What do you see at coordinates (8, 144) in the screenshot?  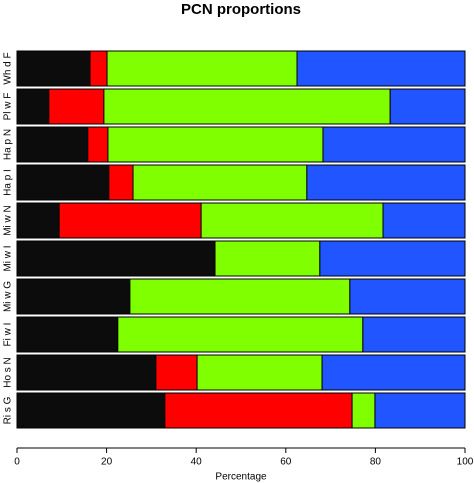 I see `y-tick-label: Ha p N` at bounding box center [8, 144].